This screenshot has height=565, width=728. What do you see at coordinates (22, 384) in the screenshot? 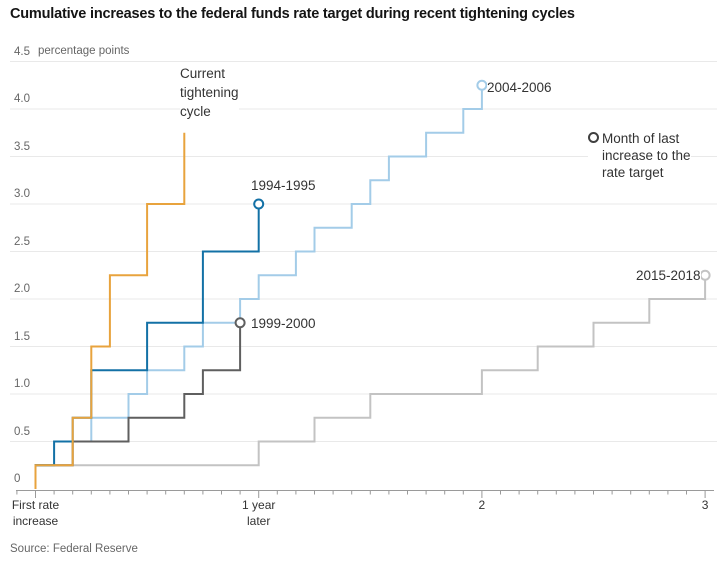
I see `y-axis-tick-label: 1.0` at bounding box center [22, 384].